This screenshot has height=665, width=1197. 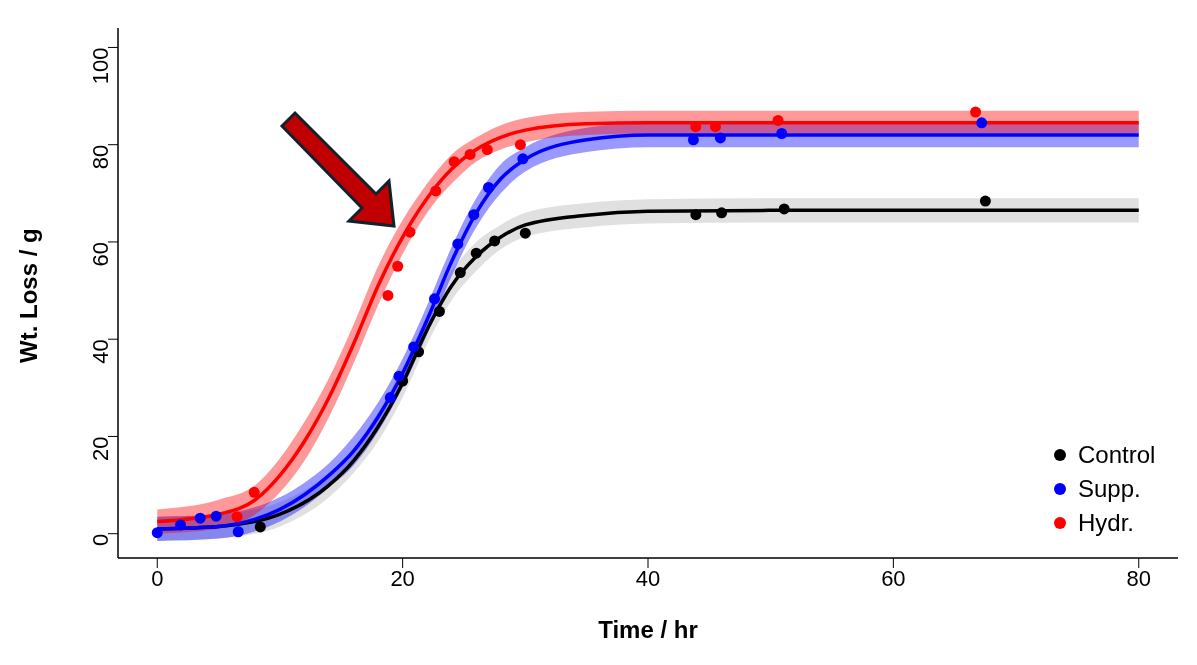 I want to click on legend-label: Control, so click(x=1117, y=455).